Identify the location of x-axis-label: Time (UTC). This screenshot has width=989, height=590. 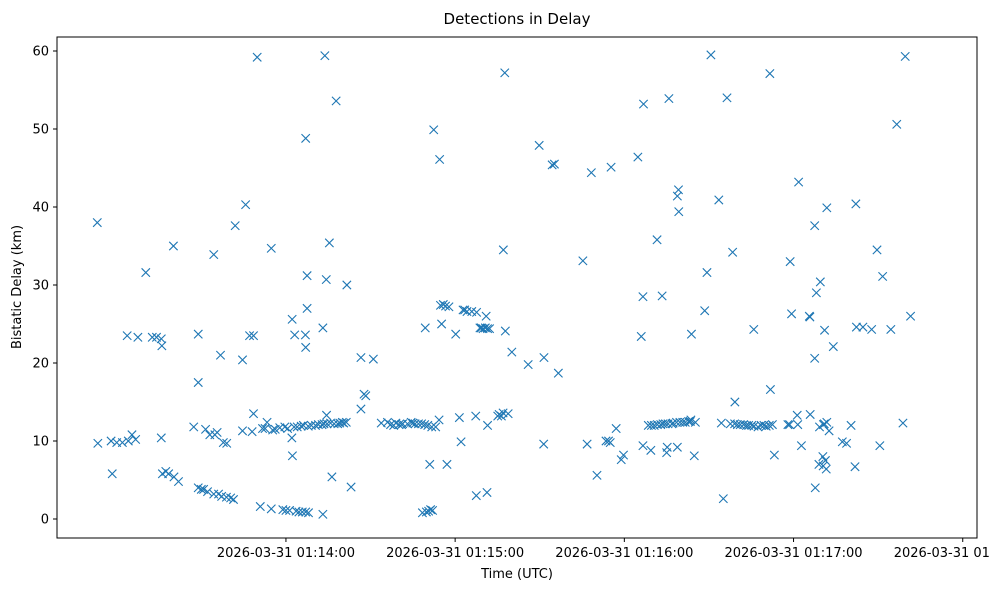
(516, 574).